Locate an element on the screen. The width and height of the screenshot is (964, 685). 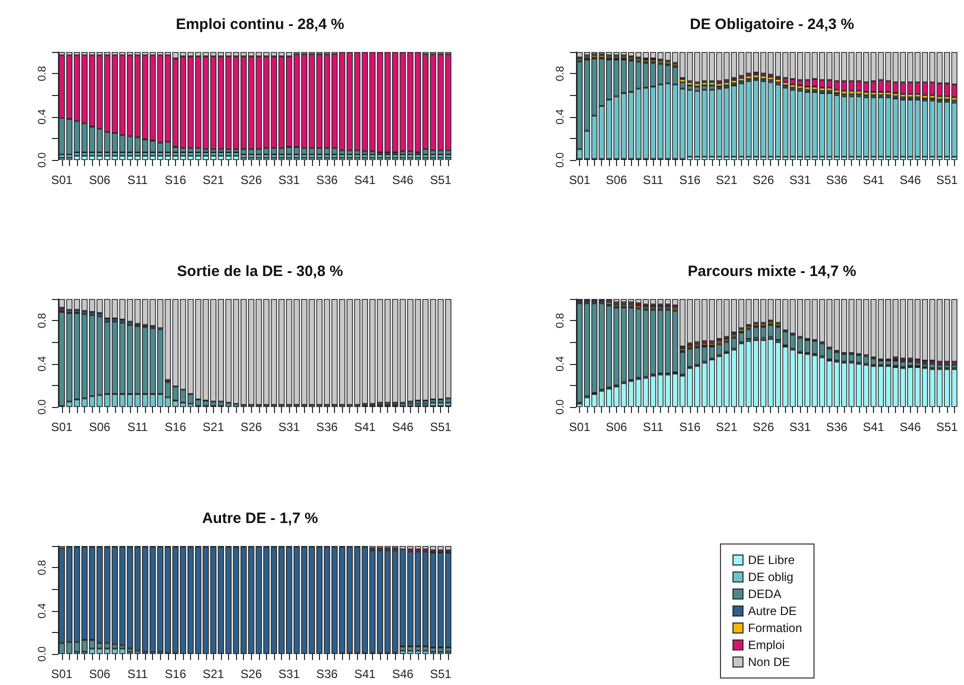
chart-title: Autre DE - 1,7 % is located at coordinates (260, 518).